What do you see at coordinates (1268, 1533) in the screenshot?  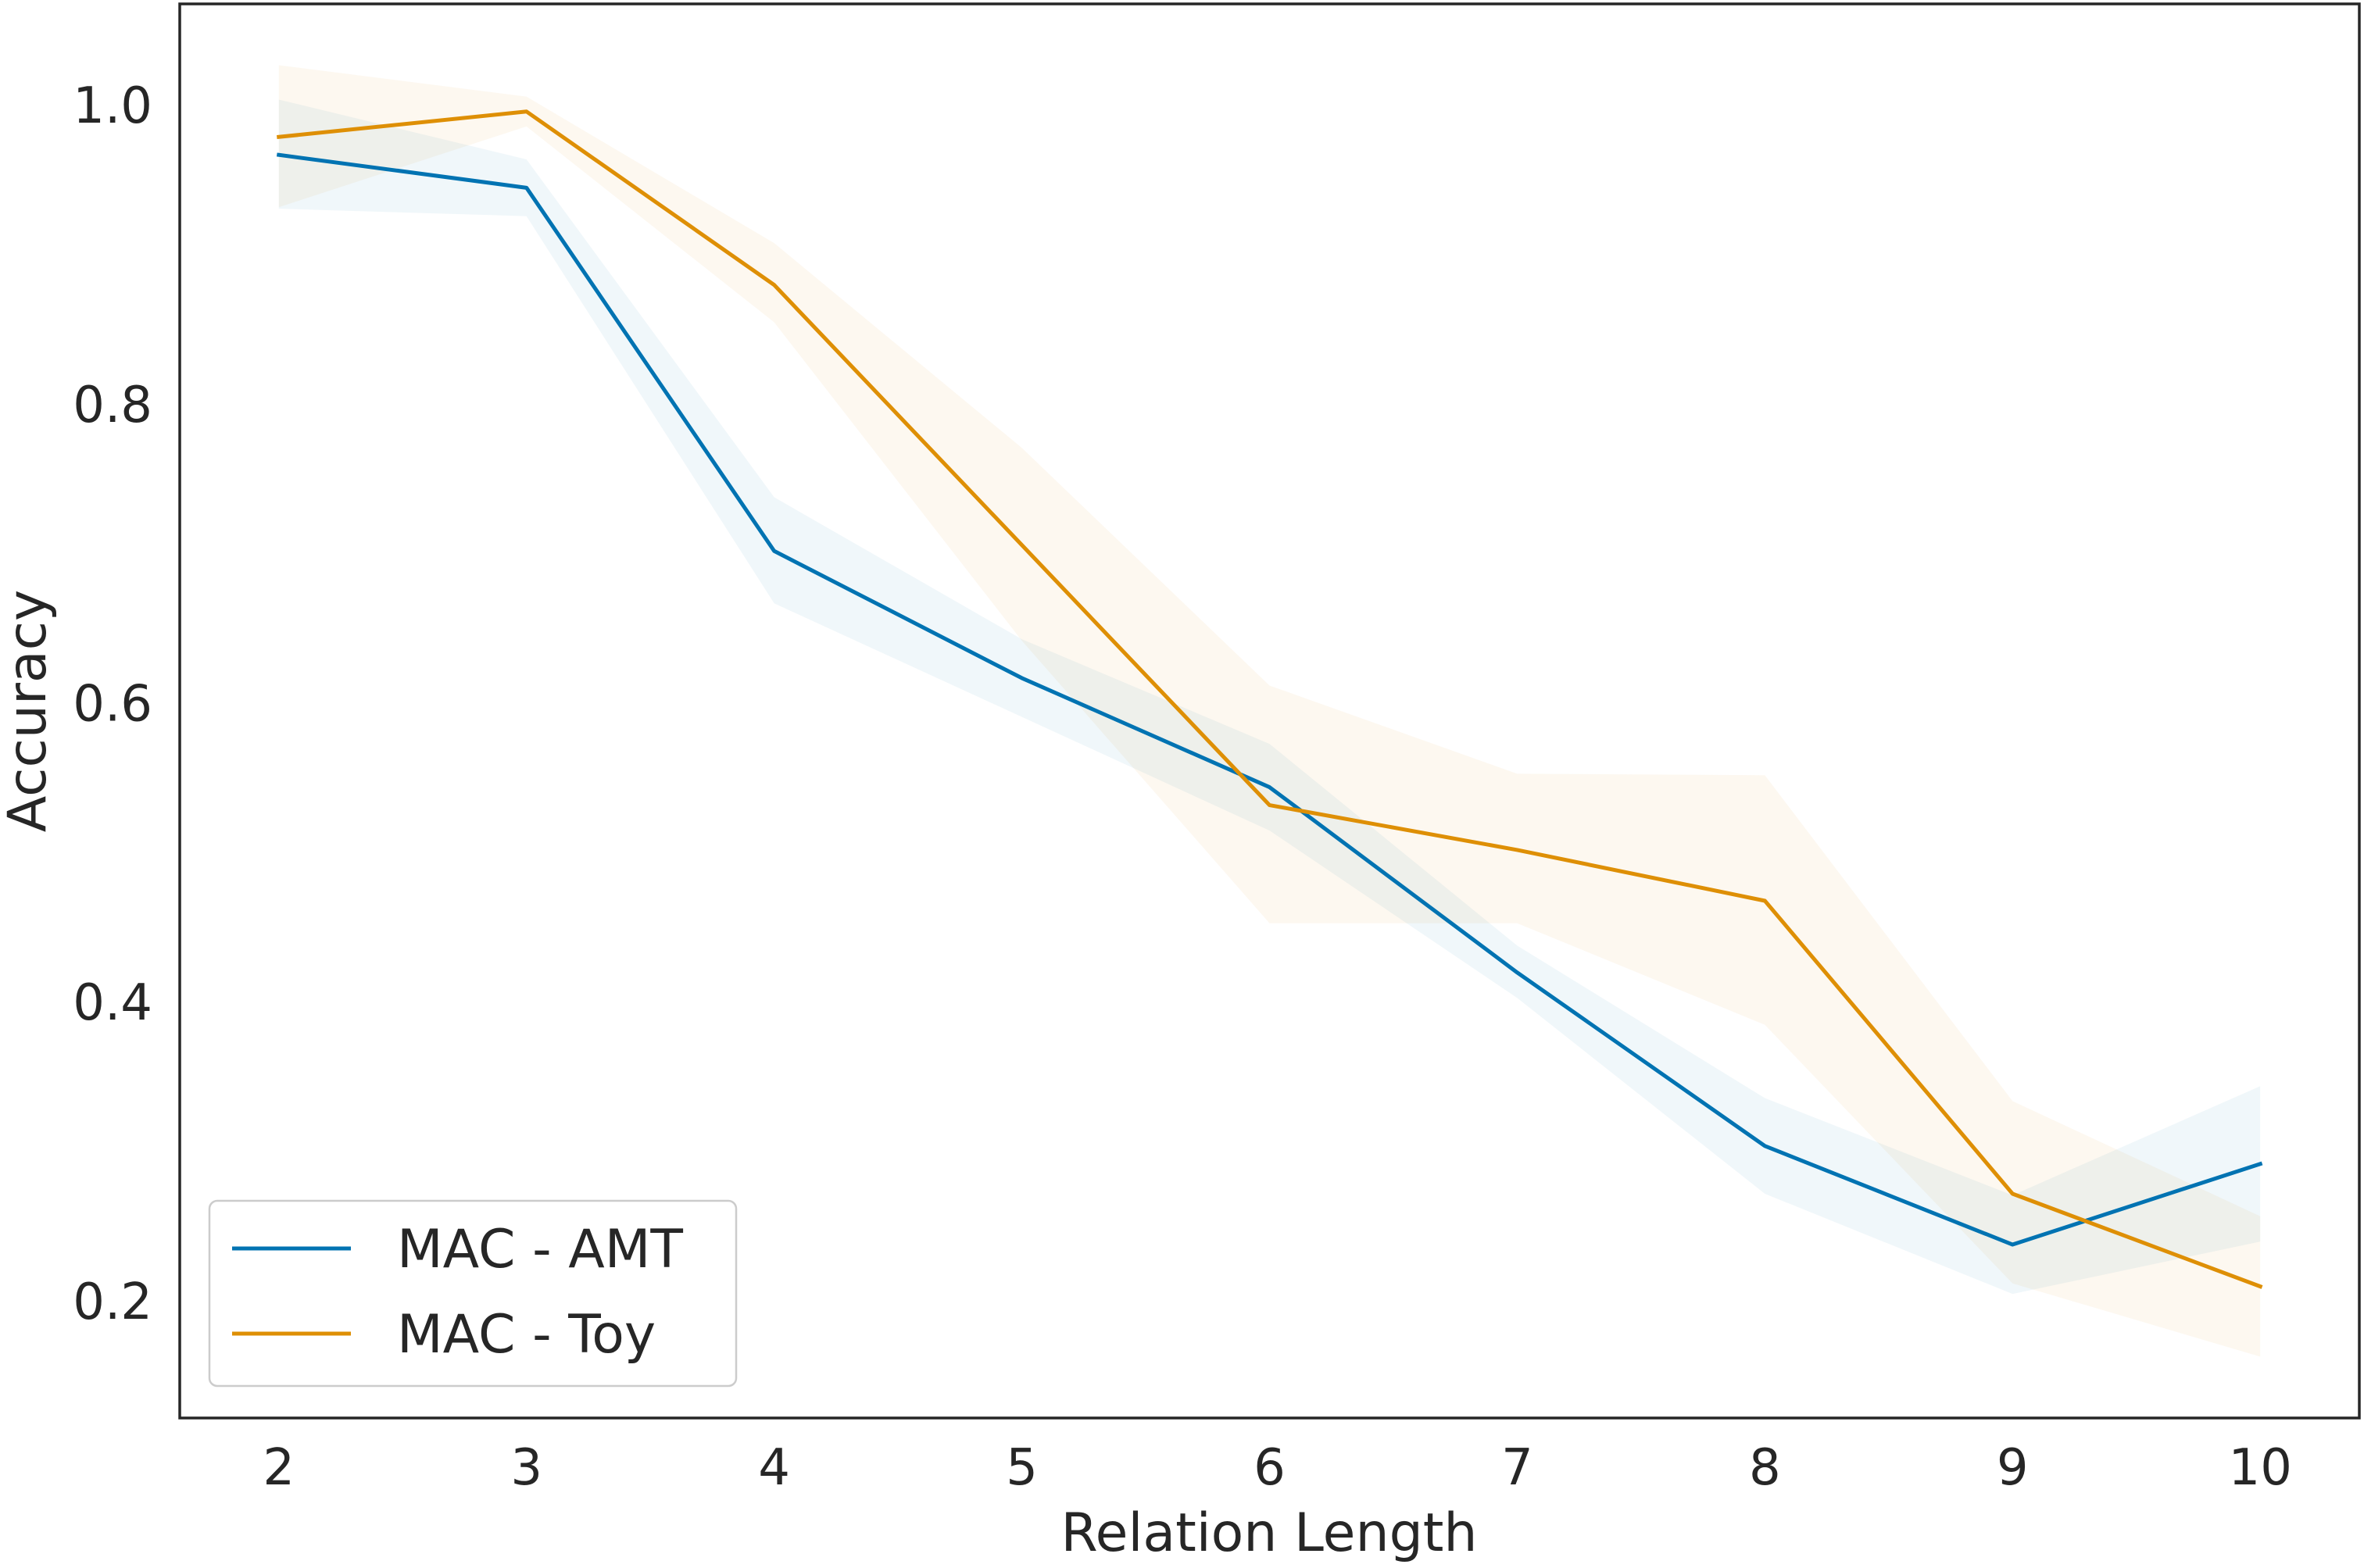 I see `x-axis-label: Relation Length` at bounding box center [1268, 1533].